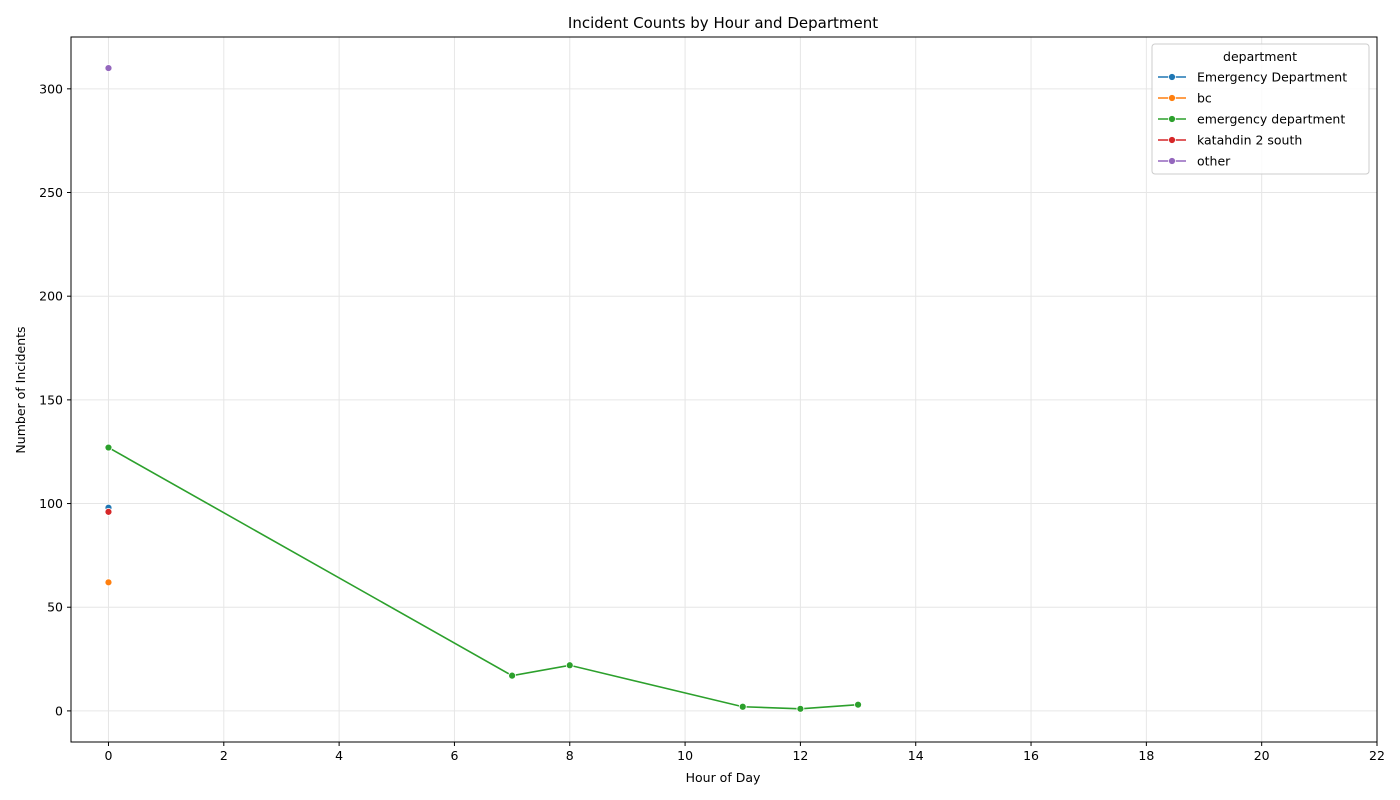 Image resolution: width=1400 pixels, height=800 pixels. Describe the element at coordinates (1377, 755) in the screenshot. I see `x-tick-label: 22` at that location.